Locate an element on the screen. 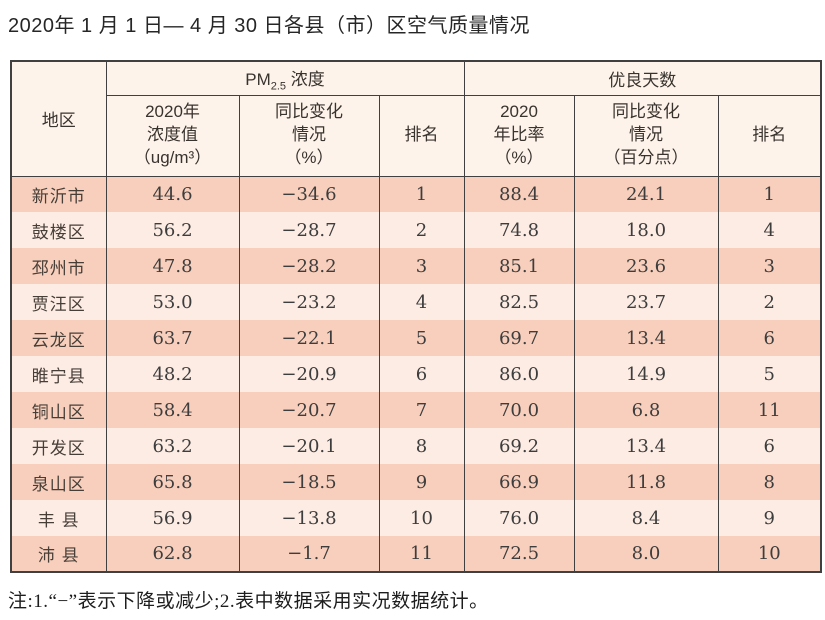 Image resolution: width=825 pixels, height=620 pixels. table-row: 开发区 63.2 −20.1 8 69.2 13.4 6 is located at coordinates (416, 446).